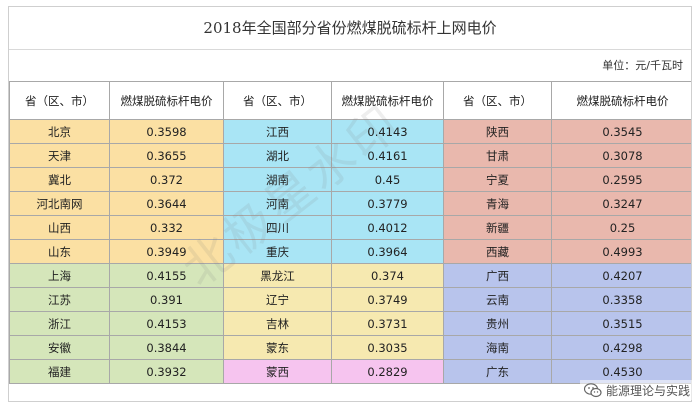 The height and width of the screenshot is (404, 700). Describe the element at coordinates (59, 203) in the screenshot. I see `province-cell: 河北南网` at that location.